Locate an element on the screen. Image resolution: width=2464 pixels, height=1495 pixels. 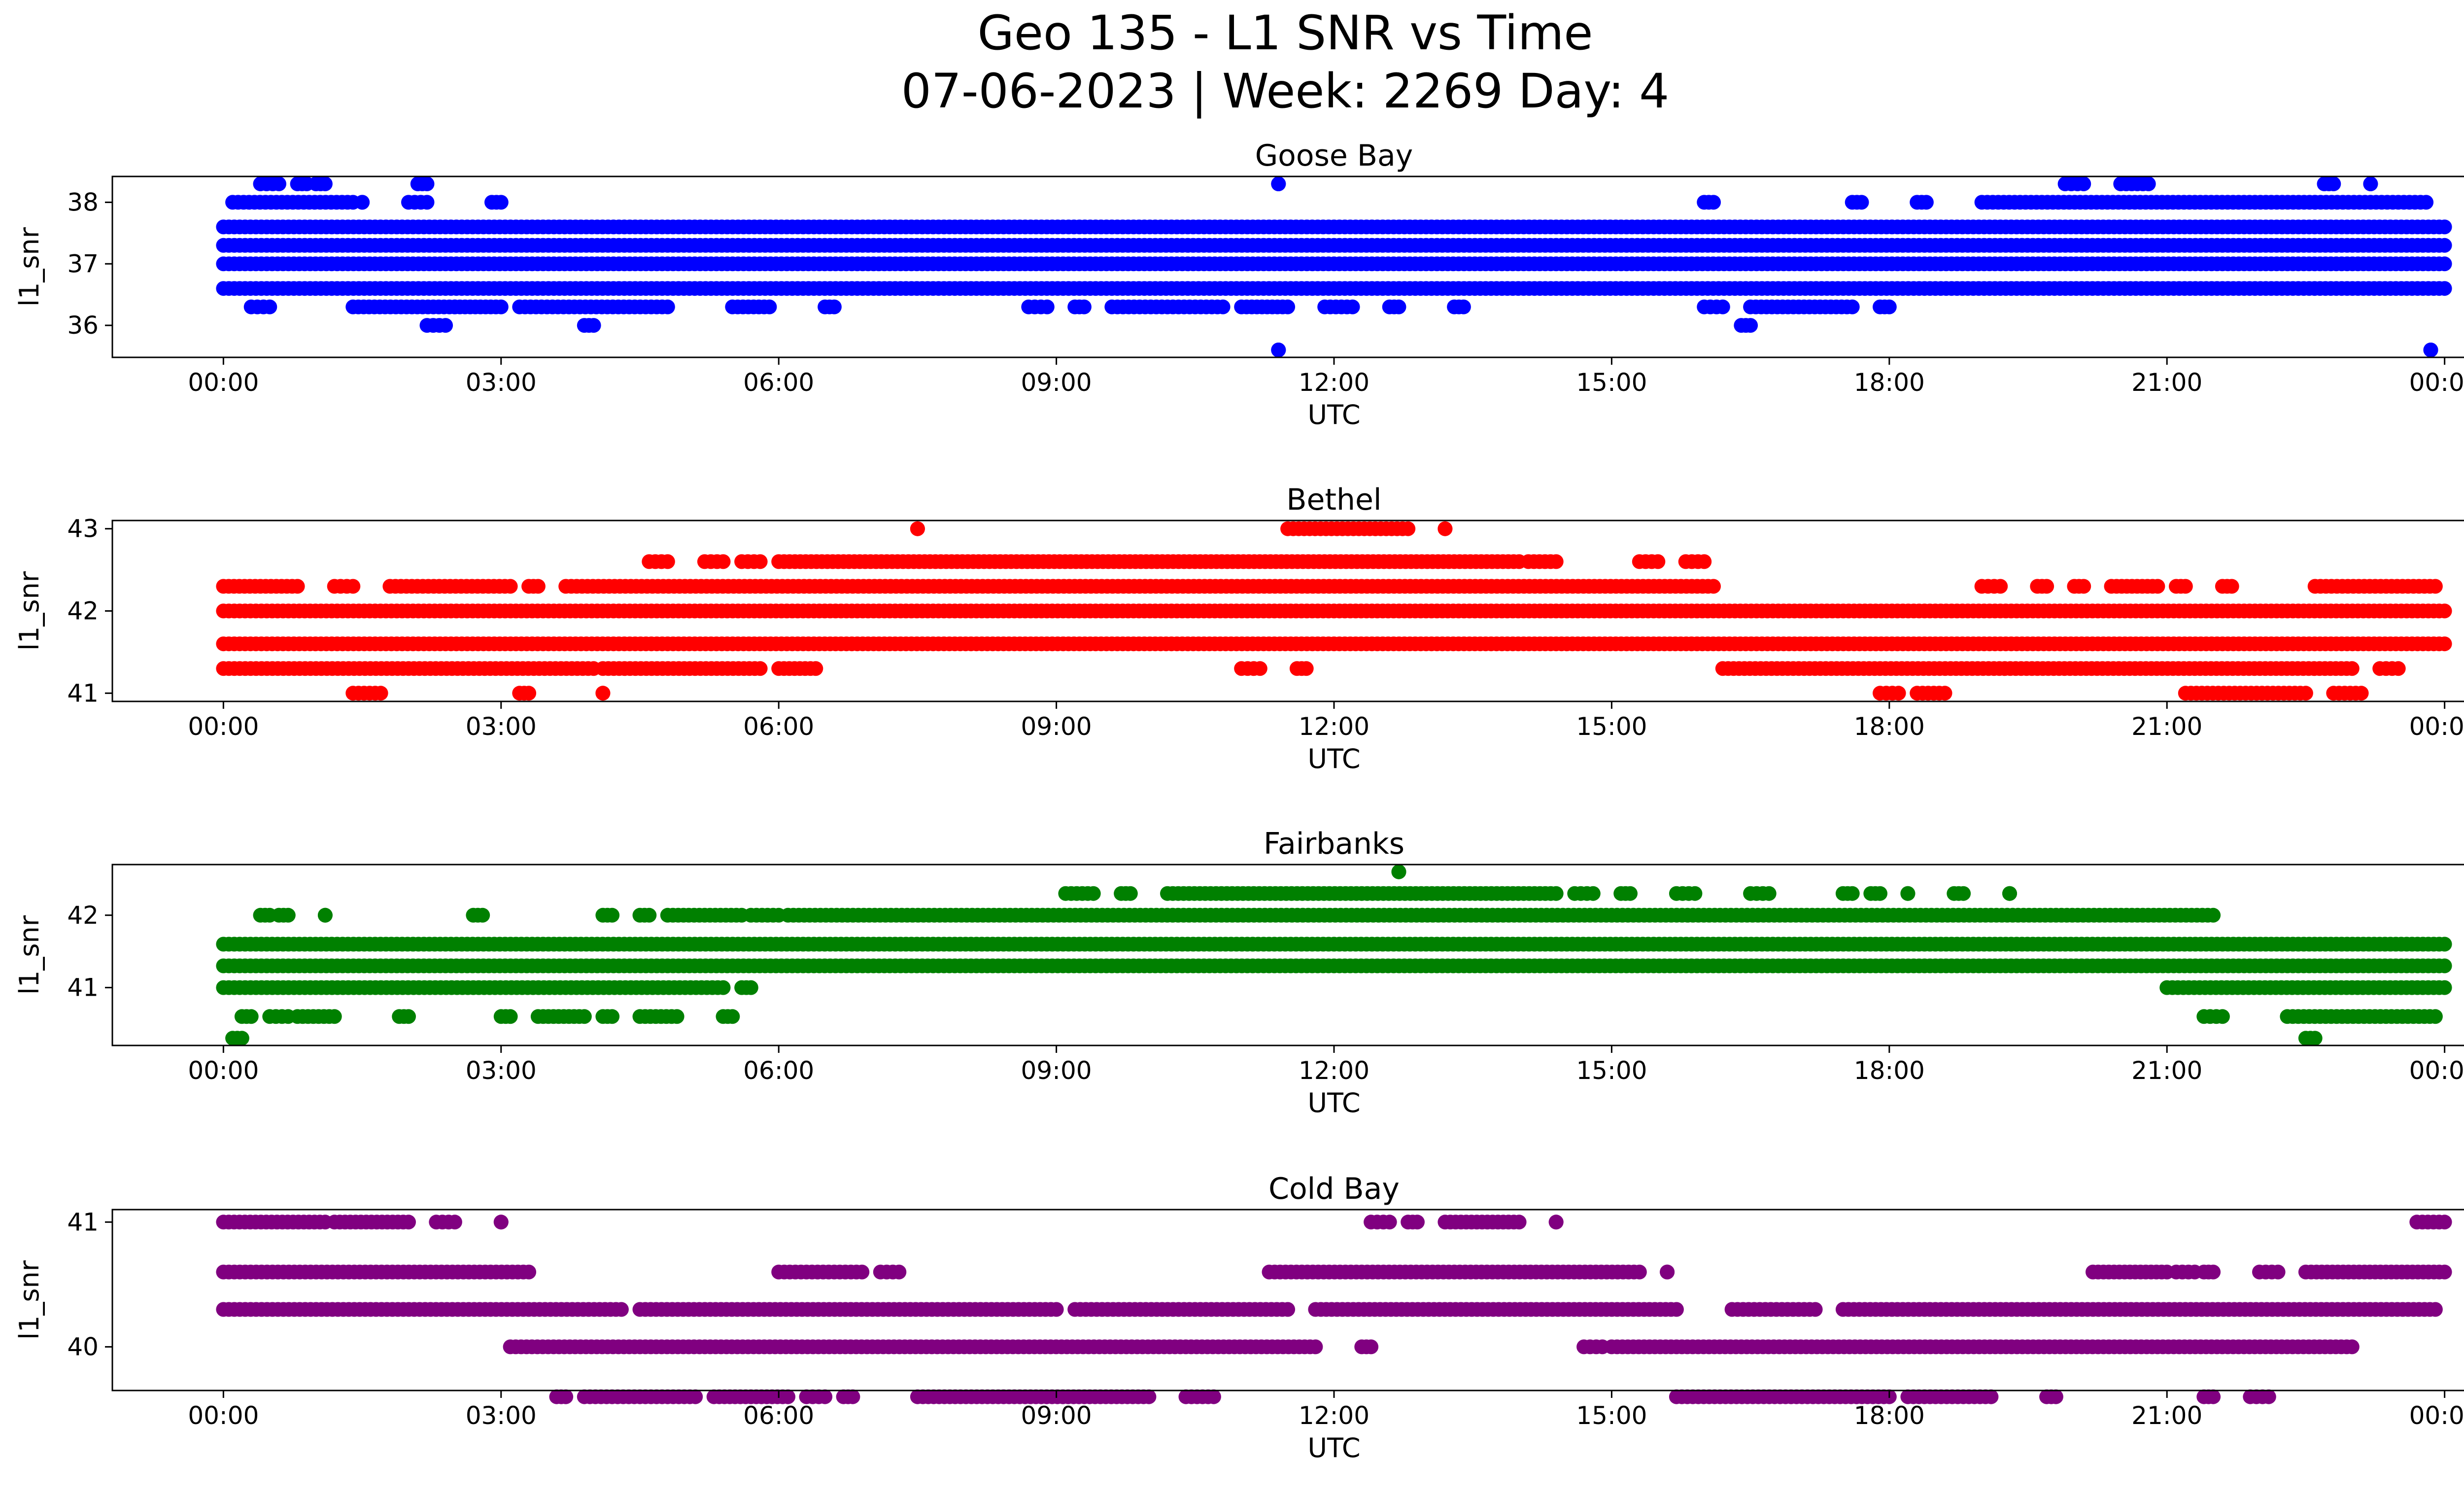
panel-title-bethel: Bethel is located at coordinates (1333, 500).